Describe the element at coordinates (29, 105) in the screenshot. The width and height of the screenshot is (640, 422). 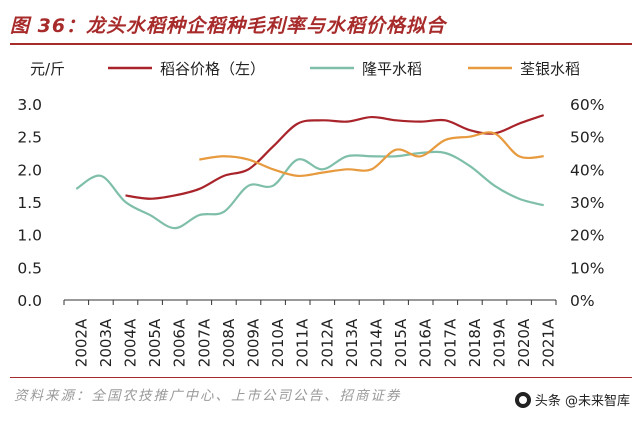
I see `y-left-tick-label: 3.0` at that location.